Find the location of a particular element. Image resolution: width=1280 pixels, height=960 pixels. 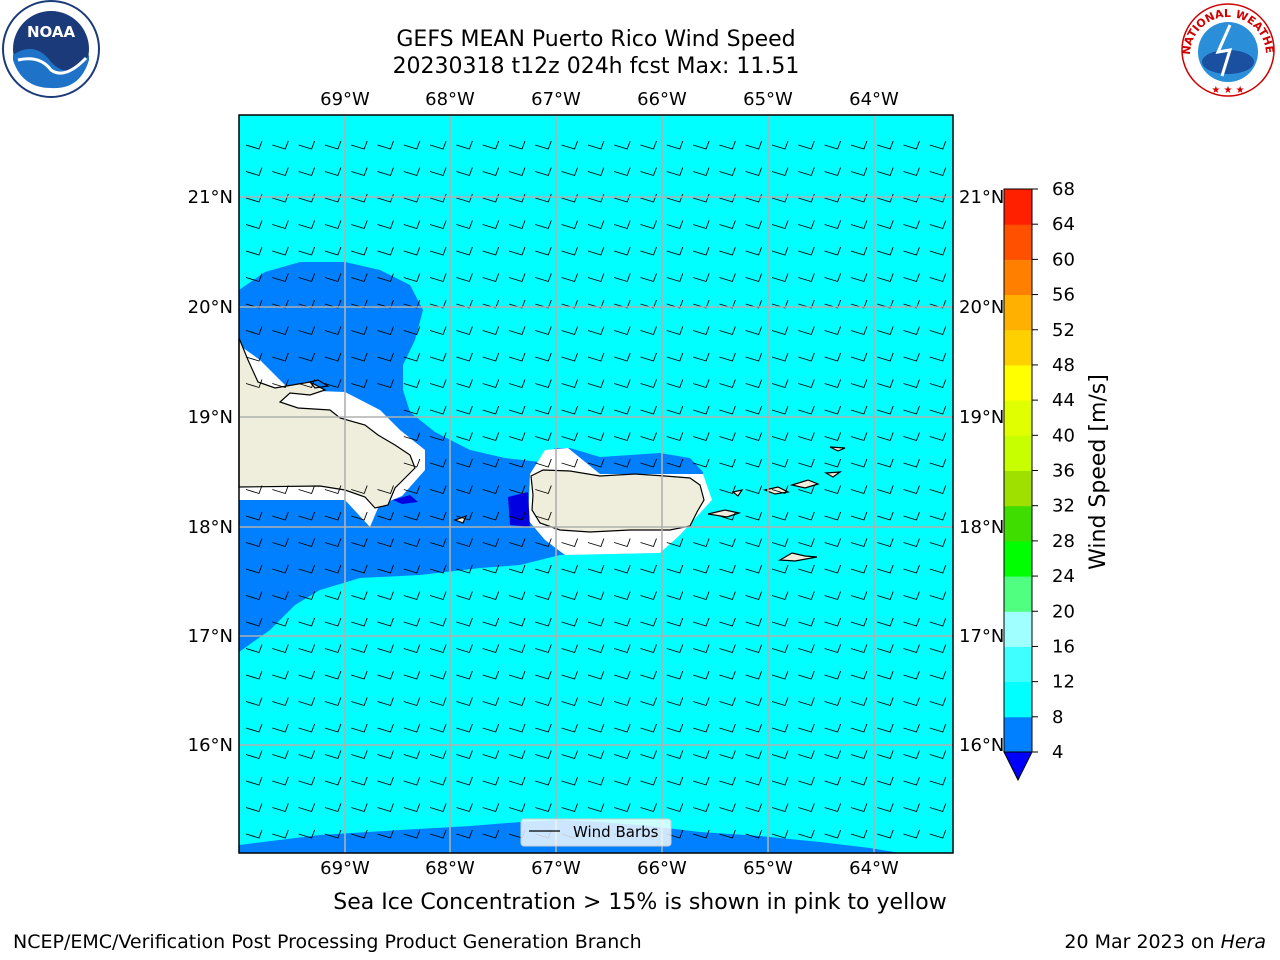

lon-tick-label: 69°W is located at coordinates (345, 868).